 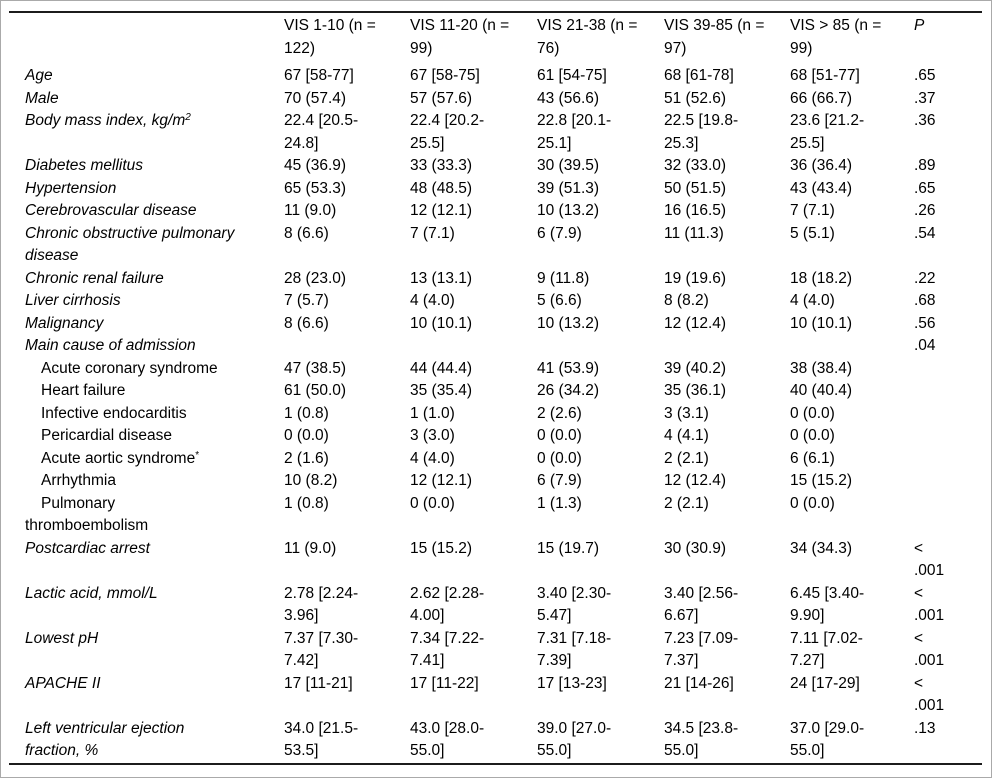 What do you see at coordinates (432, 233) in the screenshot?
I see `table-cell: 7 (7.1)` at bounding box center [432, 233].